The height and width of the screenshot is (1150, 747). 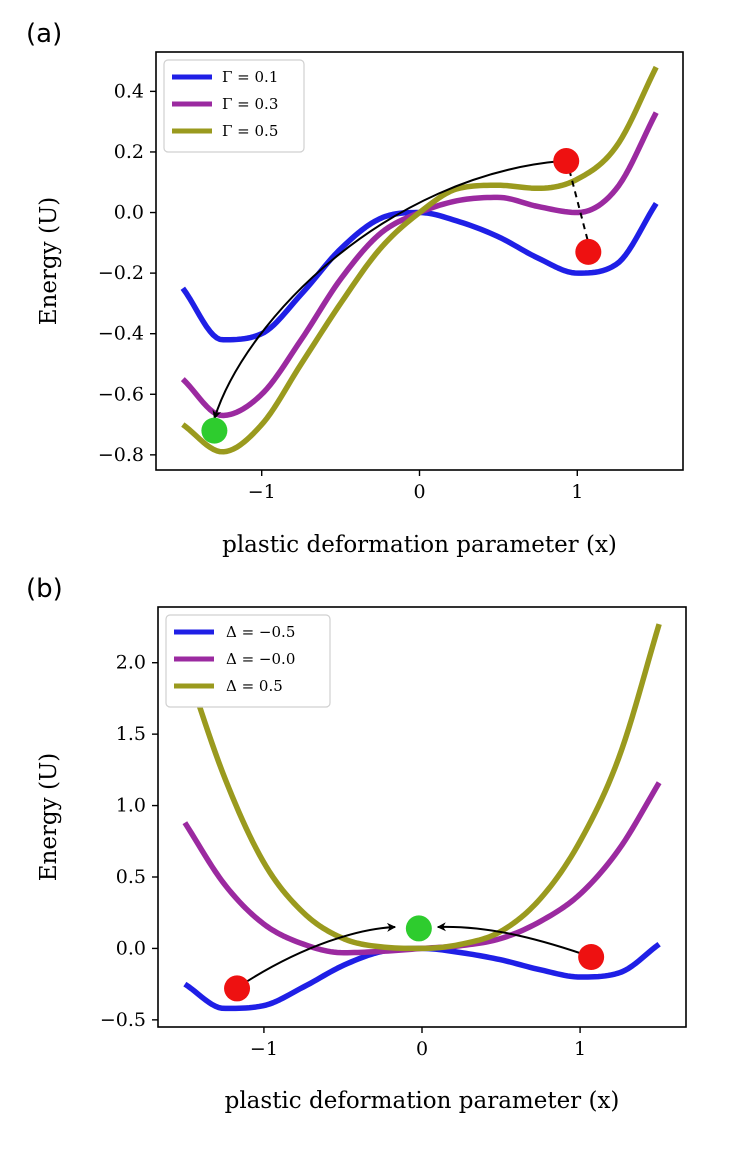 What do you see at coordinates (131, 806) in the screenshot?
I see `y-tick-label: 1.0` at bounding box center [131, 806].